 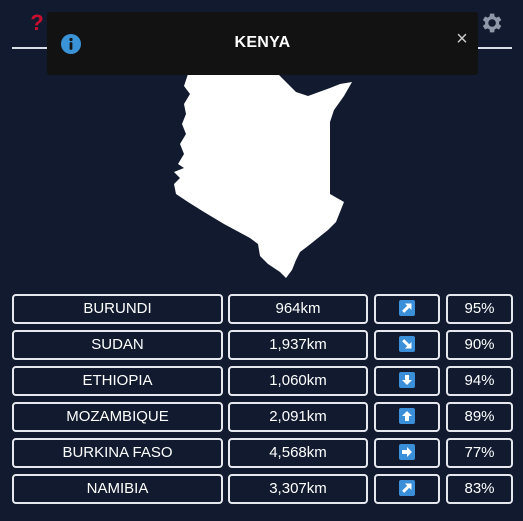 I want to click on guess-distance: 2,091km, so click(x=298, y=417).